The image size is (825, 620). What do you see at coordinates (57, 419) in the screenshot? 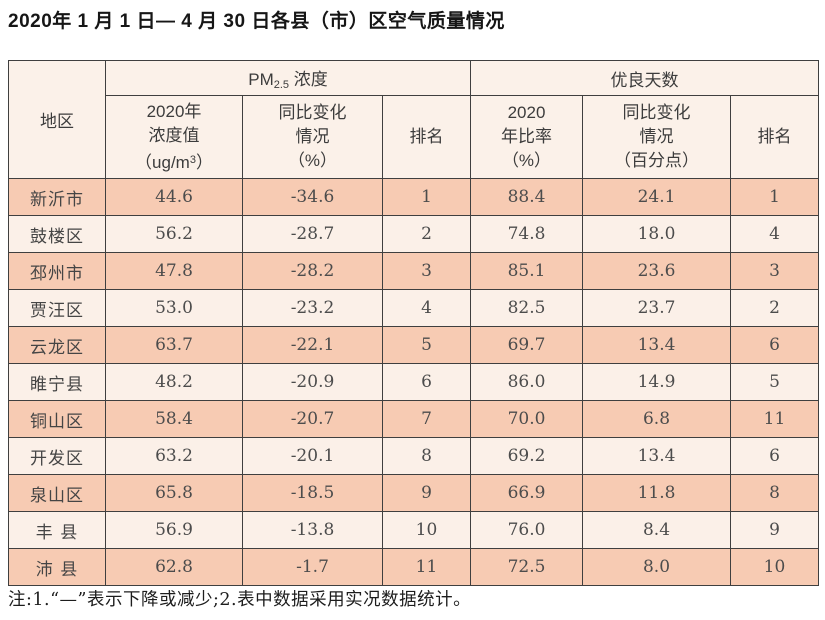
I see `region-cell: 铜山区` at bounding box center [57, 419].